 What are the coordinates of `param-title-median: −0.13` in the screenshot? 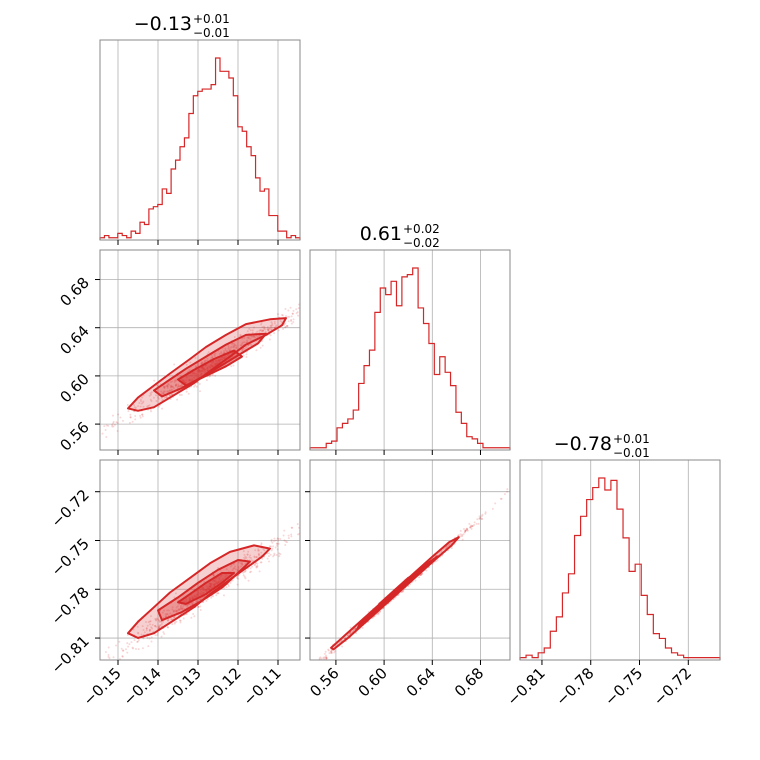 It's located at (163, 24).